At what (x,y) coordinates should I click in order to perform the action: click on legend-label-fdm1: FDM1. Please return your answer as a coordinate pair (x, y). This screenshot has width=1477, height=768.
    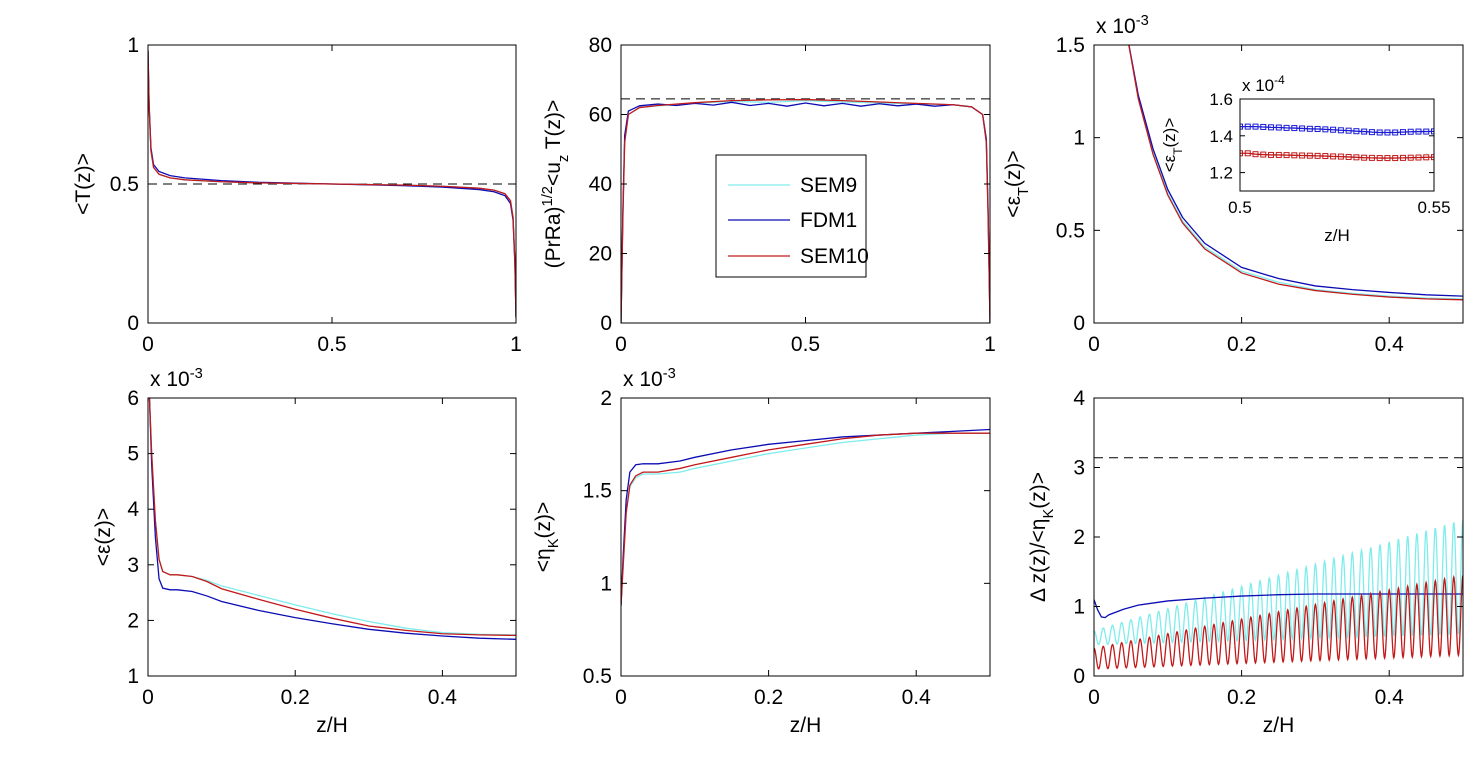
    Looking at the image, I should click on (828, 220).